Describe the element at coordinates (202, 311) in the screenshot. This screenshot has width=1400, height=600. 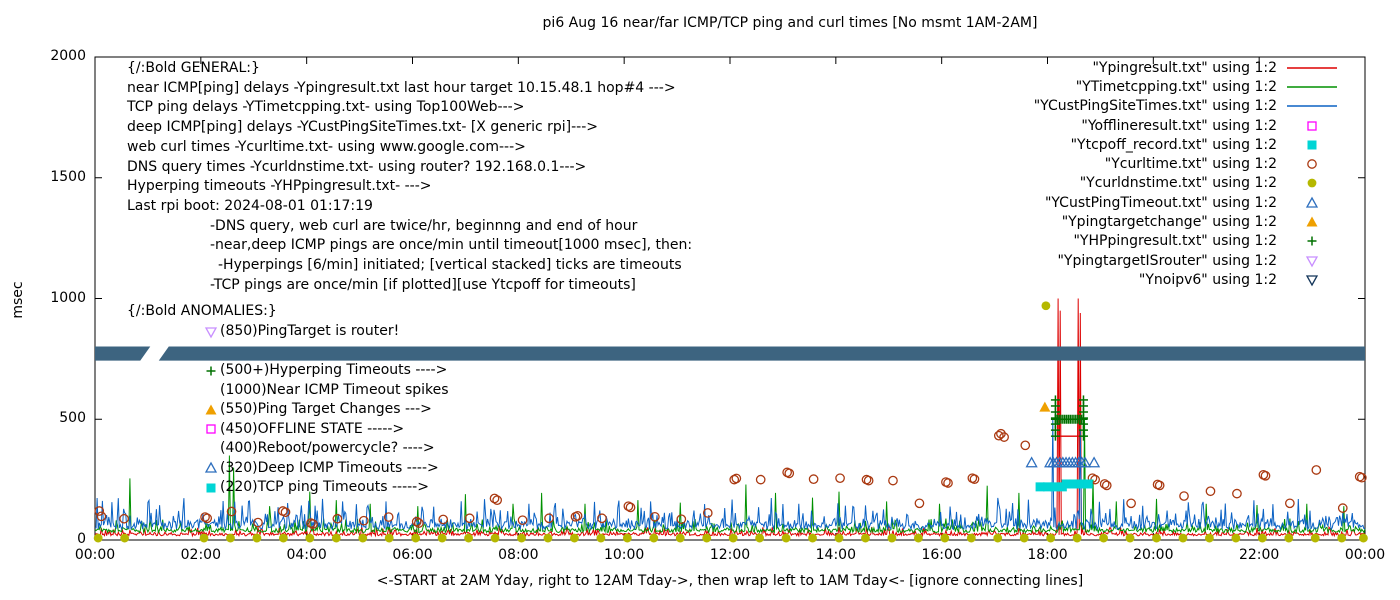
I see `anomalies-header: {/:Bold ANOMALIES:}` at that location.